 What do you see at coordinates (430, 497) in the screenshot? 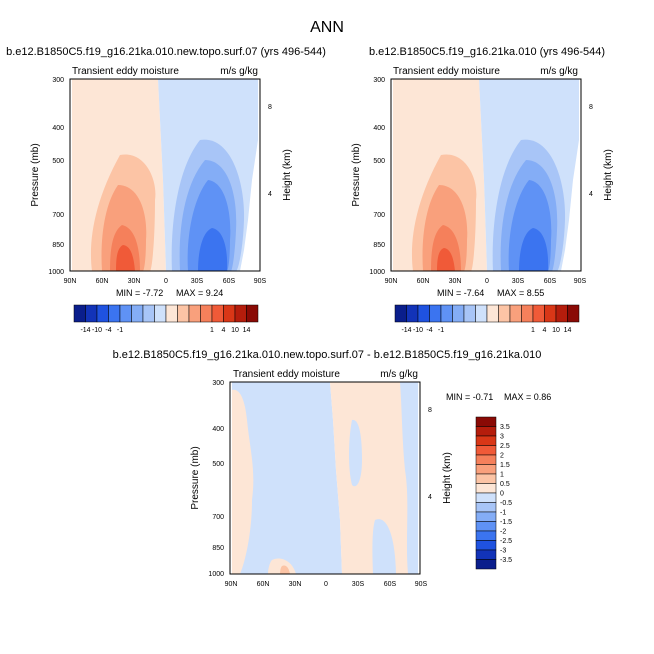
I see `panel-3-y2-tick-4: 4` at bounding box center [430, 497].